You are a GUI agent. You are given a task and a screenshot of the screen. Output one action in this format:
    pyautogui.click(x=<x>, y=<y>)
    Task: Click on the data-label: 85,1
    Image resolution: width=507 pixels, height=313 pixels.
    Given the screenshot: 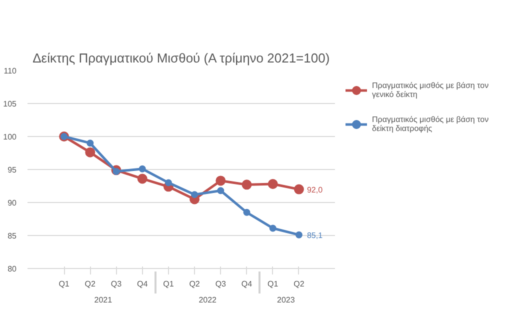 What is the action you would take?
    pyautogui.click(x=315, y=235)
    